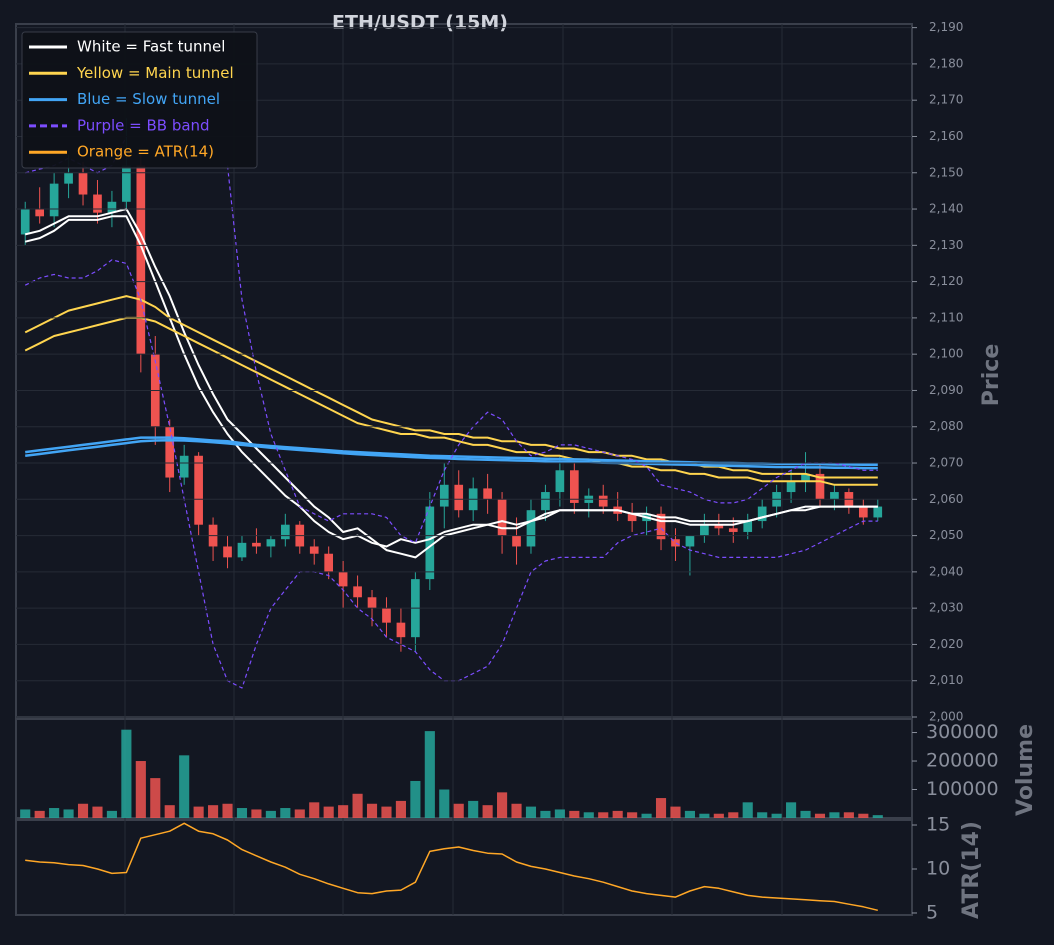  I want to click on legend-label: Purple = BB band, so click(143, 125).